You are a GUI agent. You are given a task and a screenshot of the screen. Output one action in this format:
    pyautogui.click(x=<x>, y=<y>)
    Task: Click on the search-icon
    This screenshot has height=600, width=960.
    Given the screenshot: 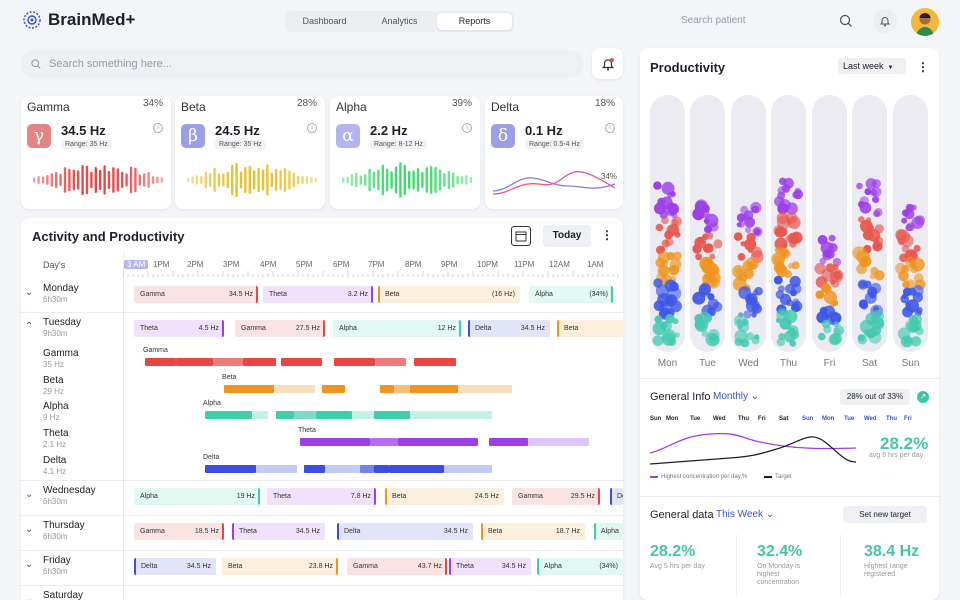 What is the action you would take?
    pyautogui.click(x=846, y=21)
    